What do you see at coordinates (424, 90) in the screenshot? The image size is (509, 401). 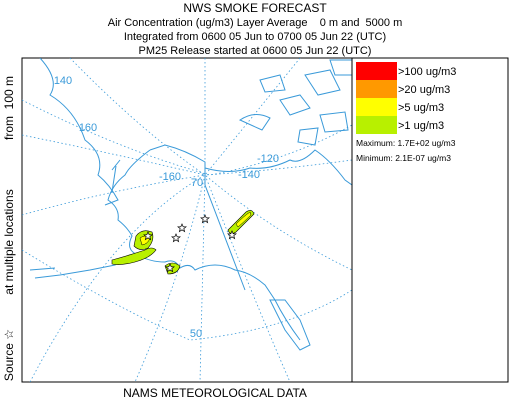 I see `legend-label: >20 ug/m3` at bounding box center [424, 90].